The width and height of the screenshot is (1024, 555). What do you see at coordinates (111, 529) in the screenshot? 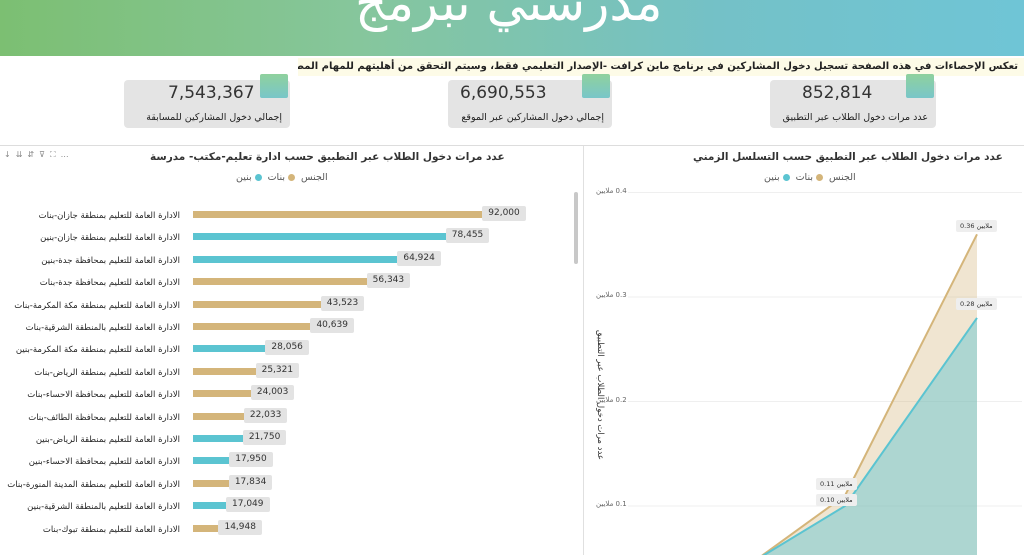
I see `bar-category-label: الادارة العامة للتعليم بمنطقة تبوك-بنات` at bounding box center [111, 529].